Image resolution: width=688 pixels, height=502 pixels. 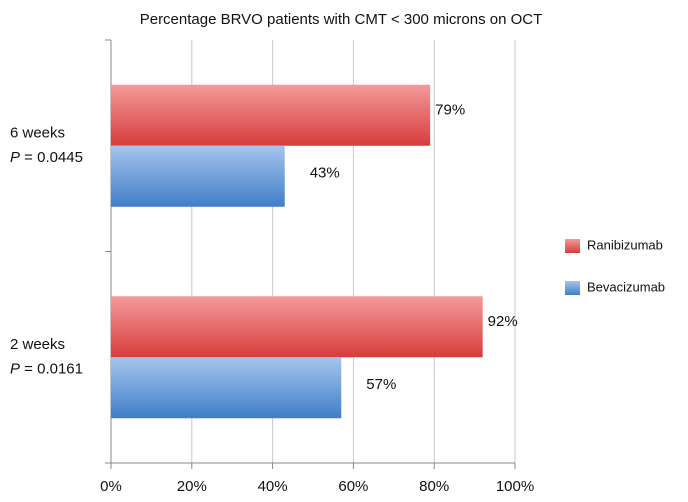 What do you see at coordinates (353, 486) in the screenshot?
I see `x-tick-label: 60%` at bounding box center [353, 486].